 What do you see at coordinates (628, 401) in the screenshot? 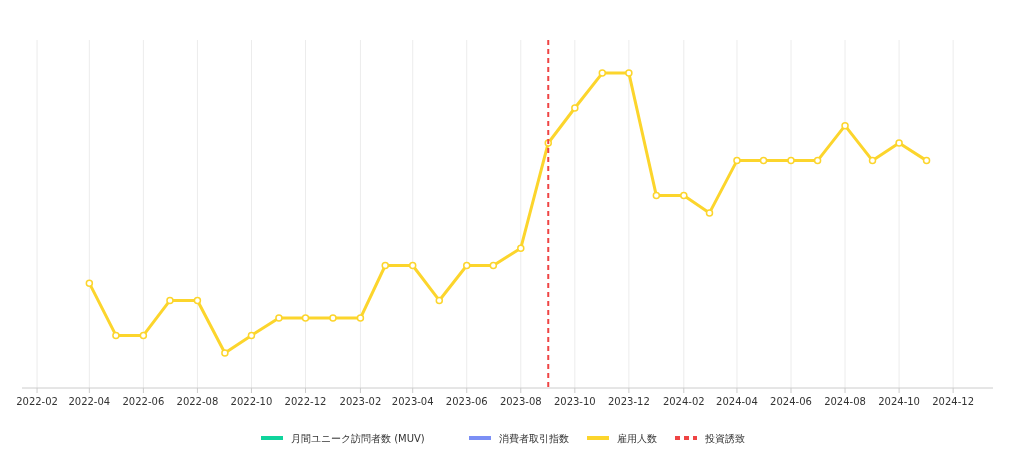
I see `x-tick-label: 2023-12` at bounding box center [628, 401].